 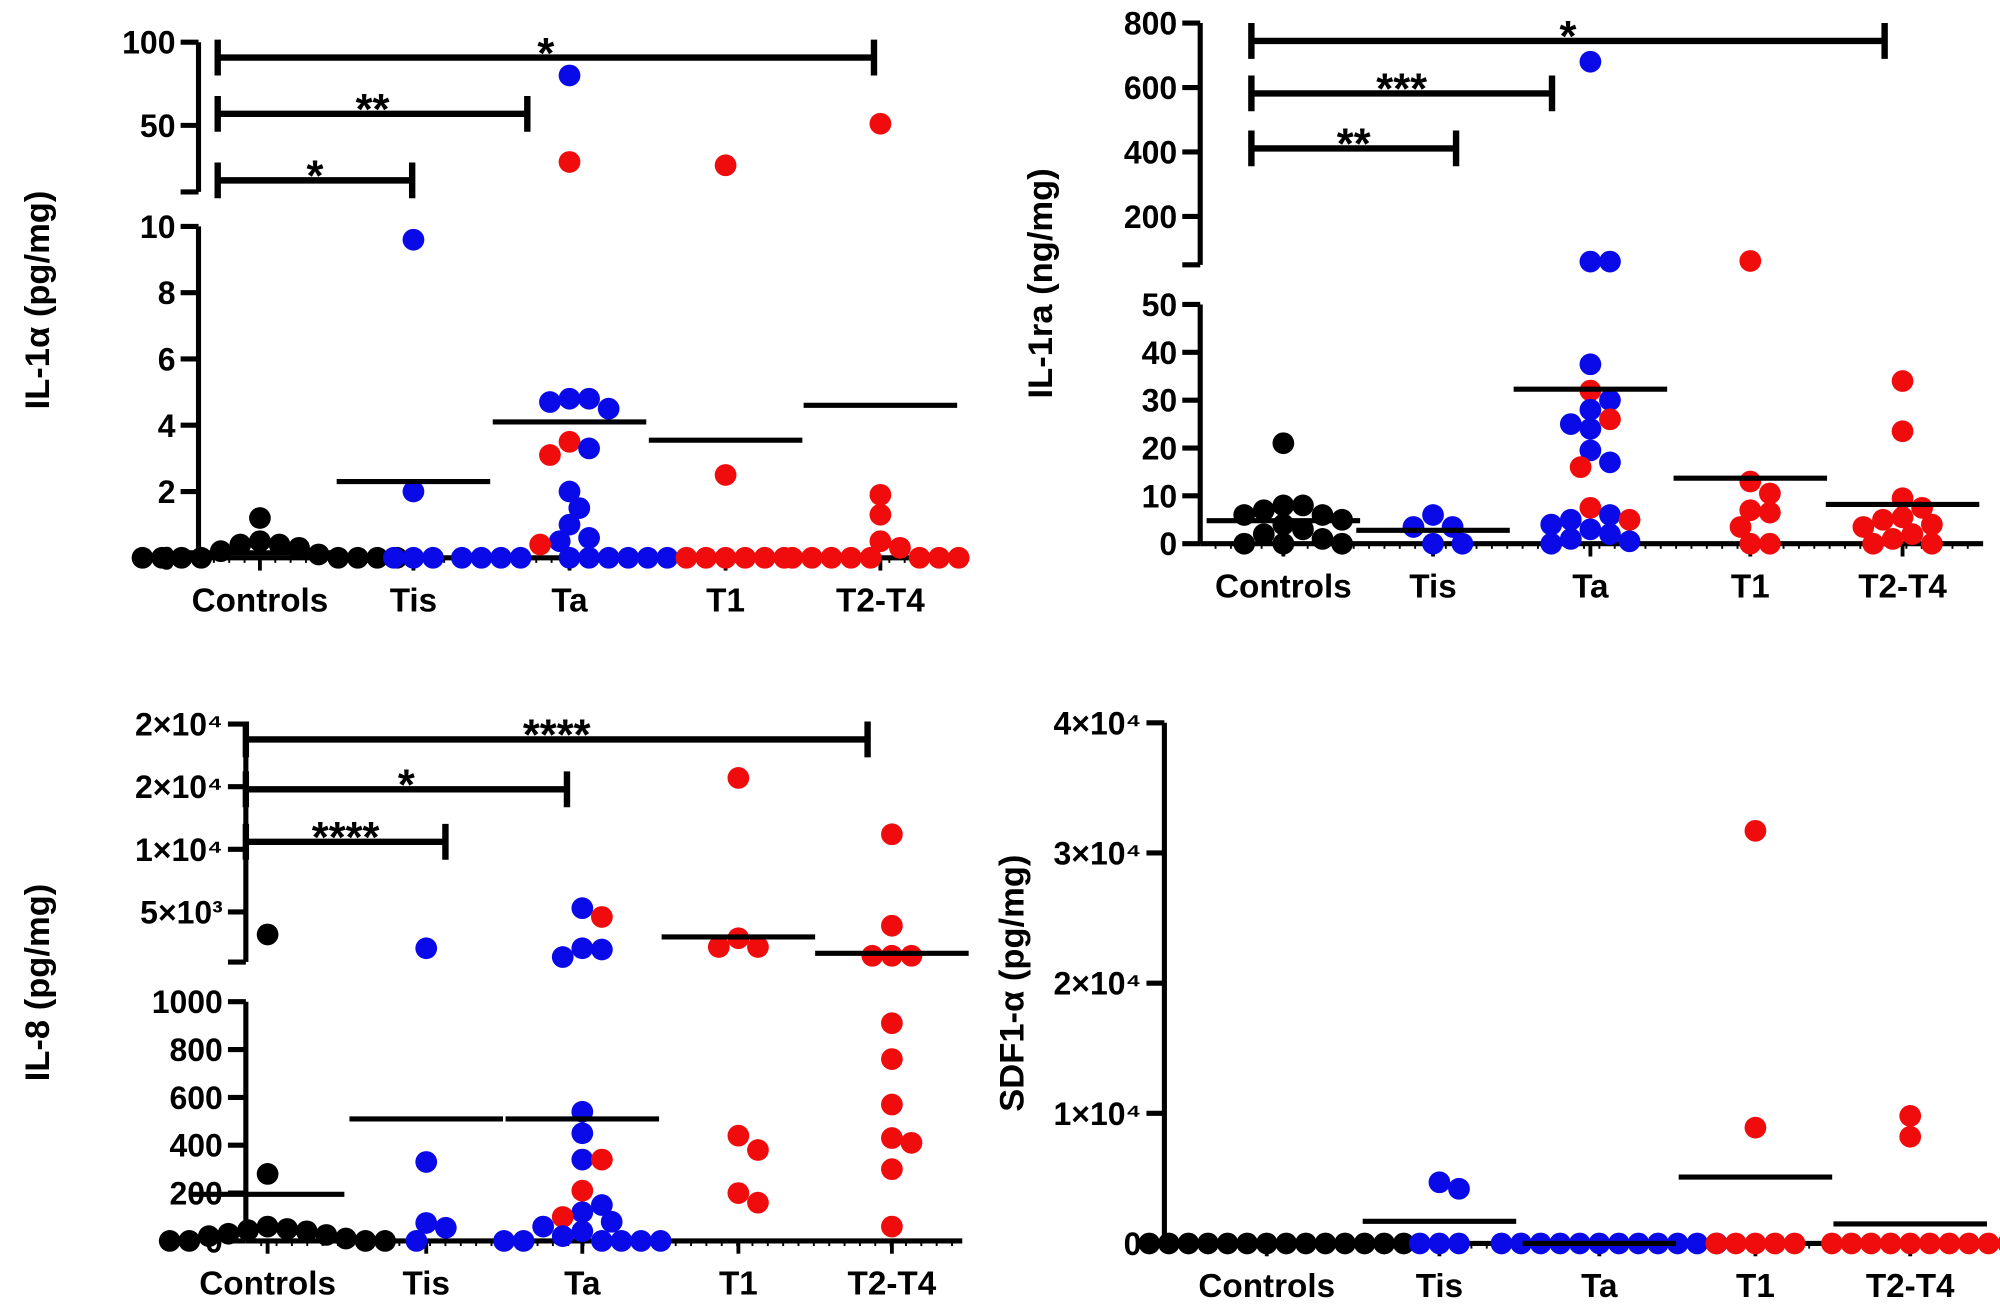 What do you see at coordinates (195, 1050) in the screenshot?
I see `y-tick-label: 800` at bounding box center [195, 1050].